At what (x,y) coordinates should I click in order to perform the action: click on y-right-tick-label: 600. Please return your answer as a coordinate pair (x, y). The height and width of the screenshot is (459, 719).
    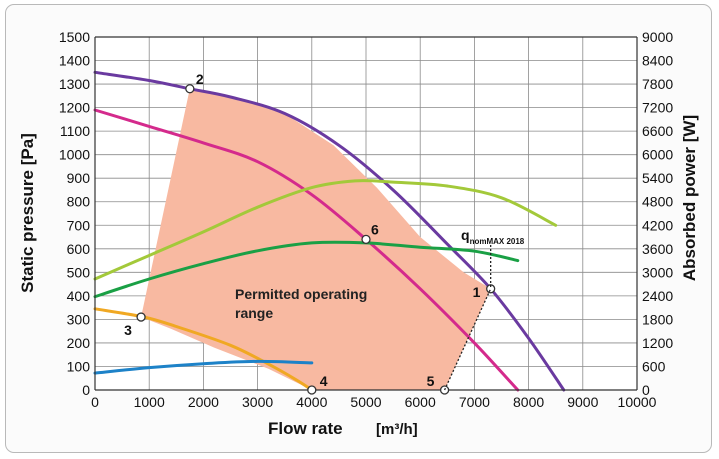
    Looking at the image, I should click on (654, 366).